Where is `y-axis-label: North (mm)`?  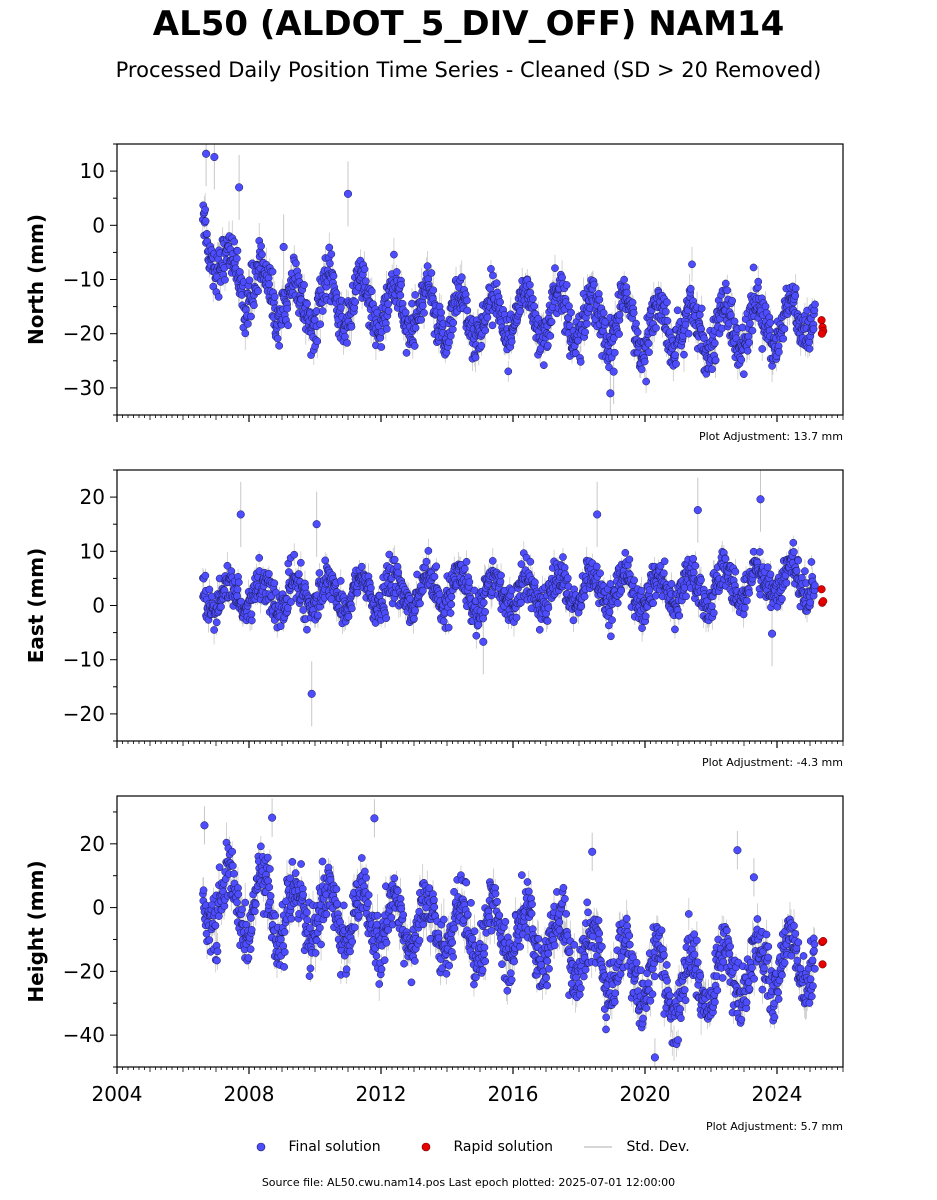 y-axis-label: North (mm) is located at coordinates (36, 279).